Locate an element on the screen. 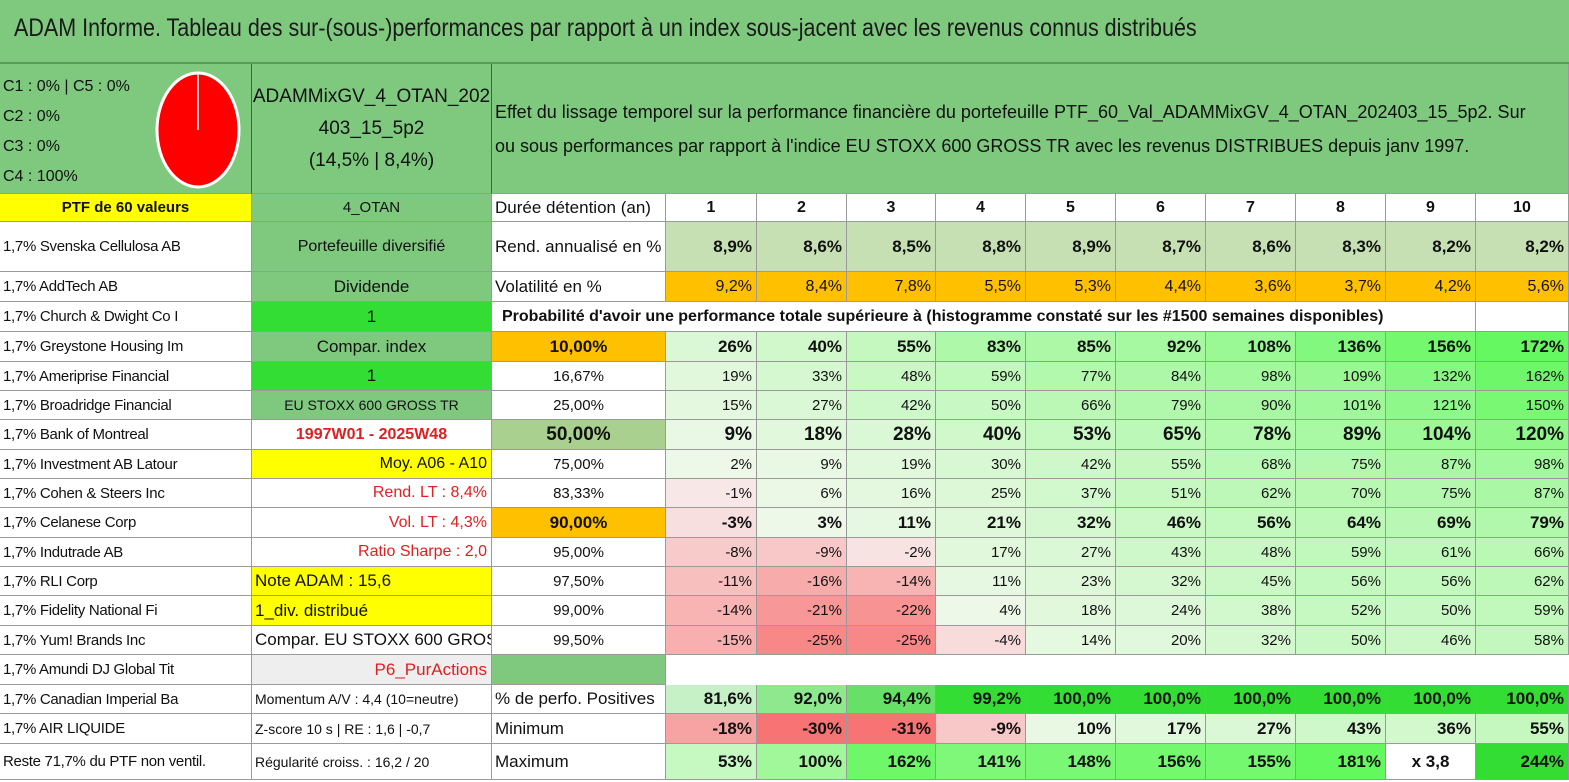 Image resolution: width=1569 pixels, height=782 pixels. q5-year-5: 42% is located at coordinates (1071, 464).